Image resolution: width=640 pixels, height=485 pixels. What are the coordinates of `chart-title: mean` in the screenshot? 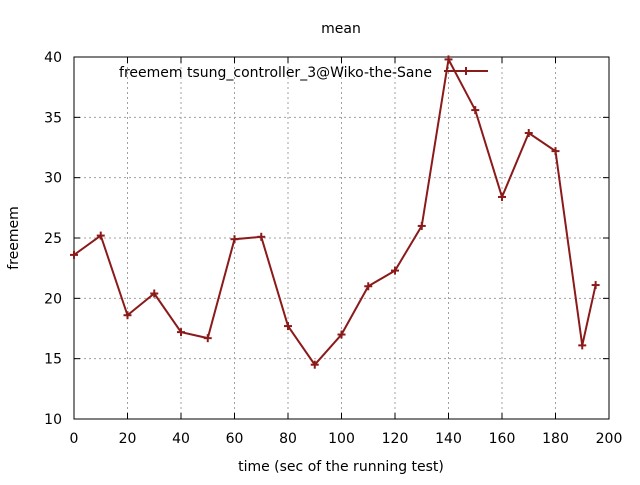 It's located at (341, 29).